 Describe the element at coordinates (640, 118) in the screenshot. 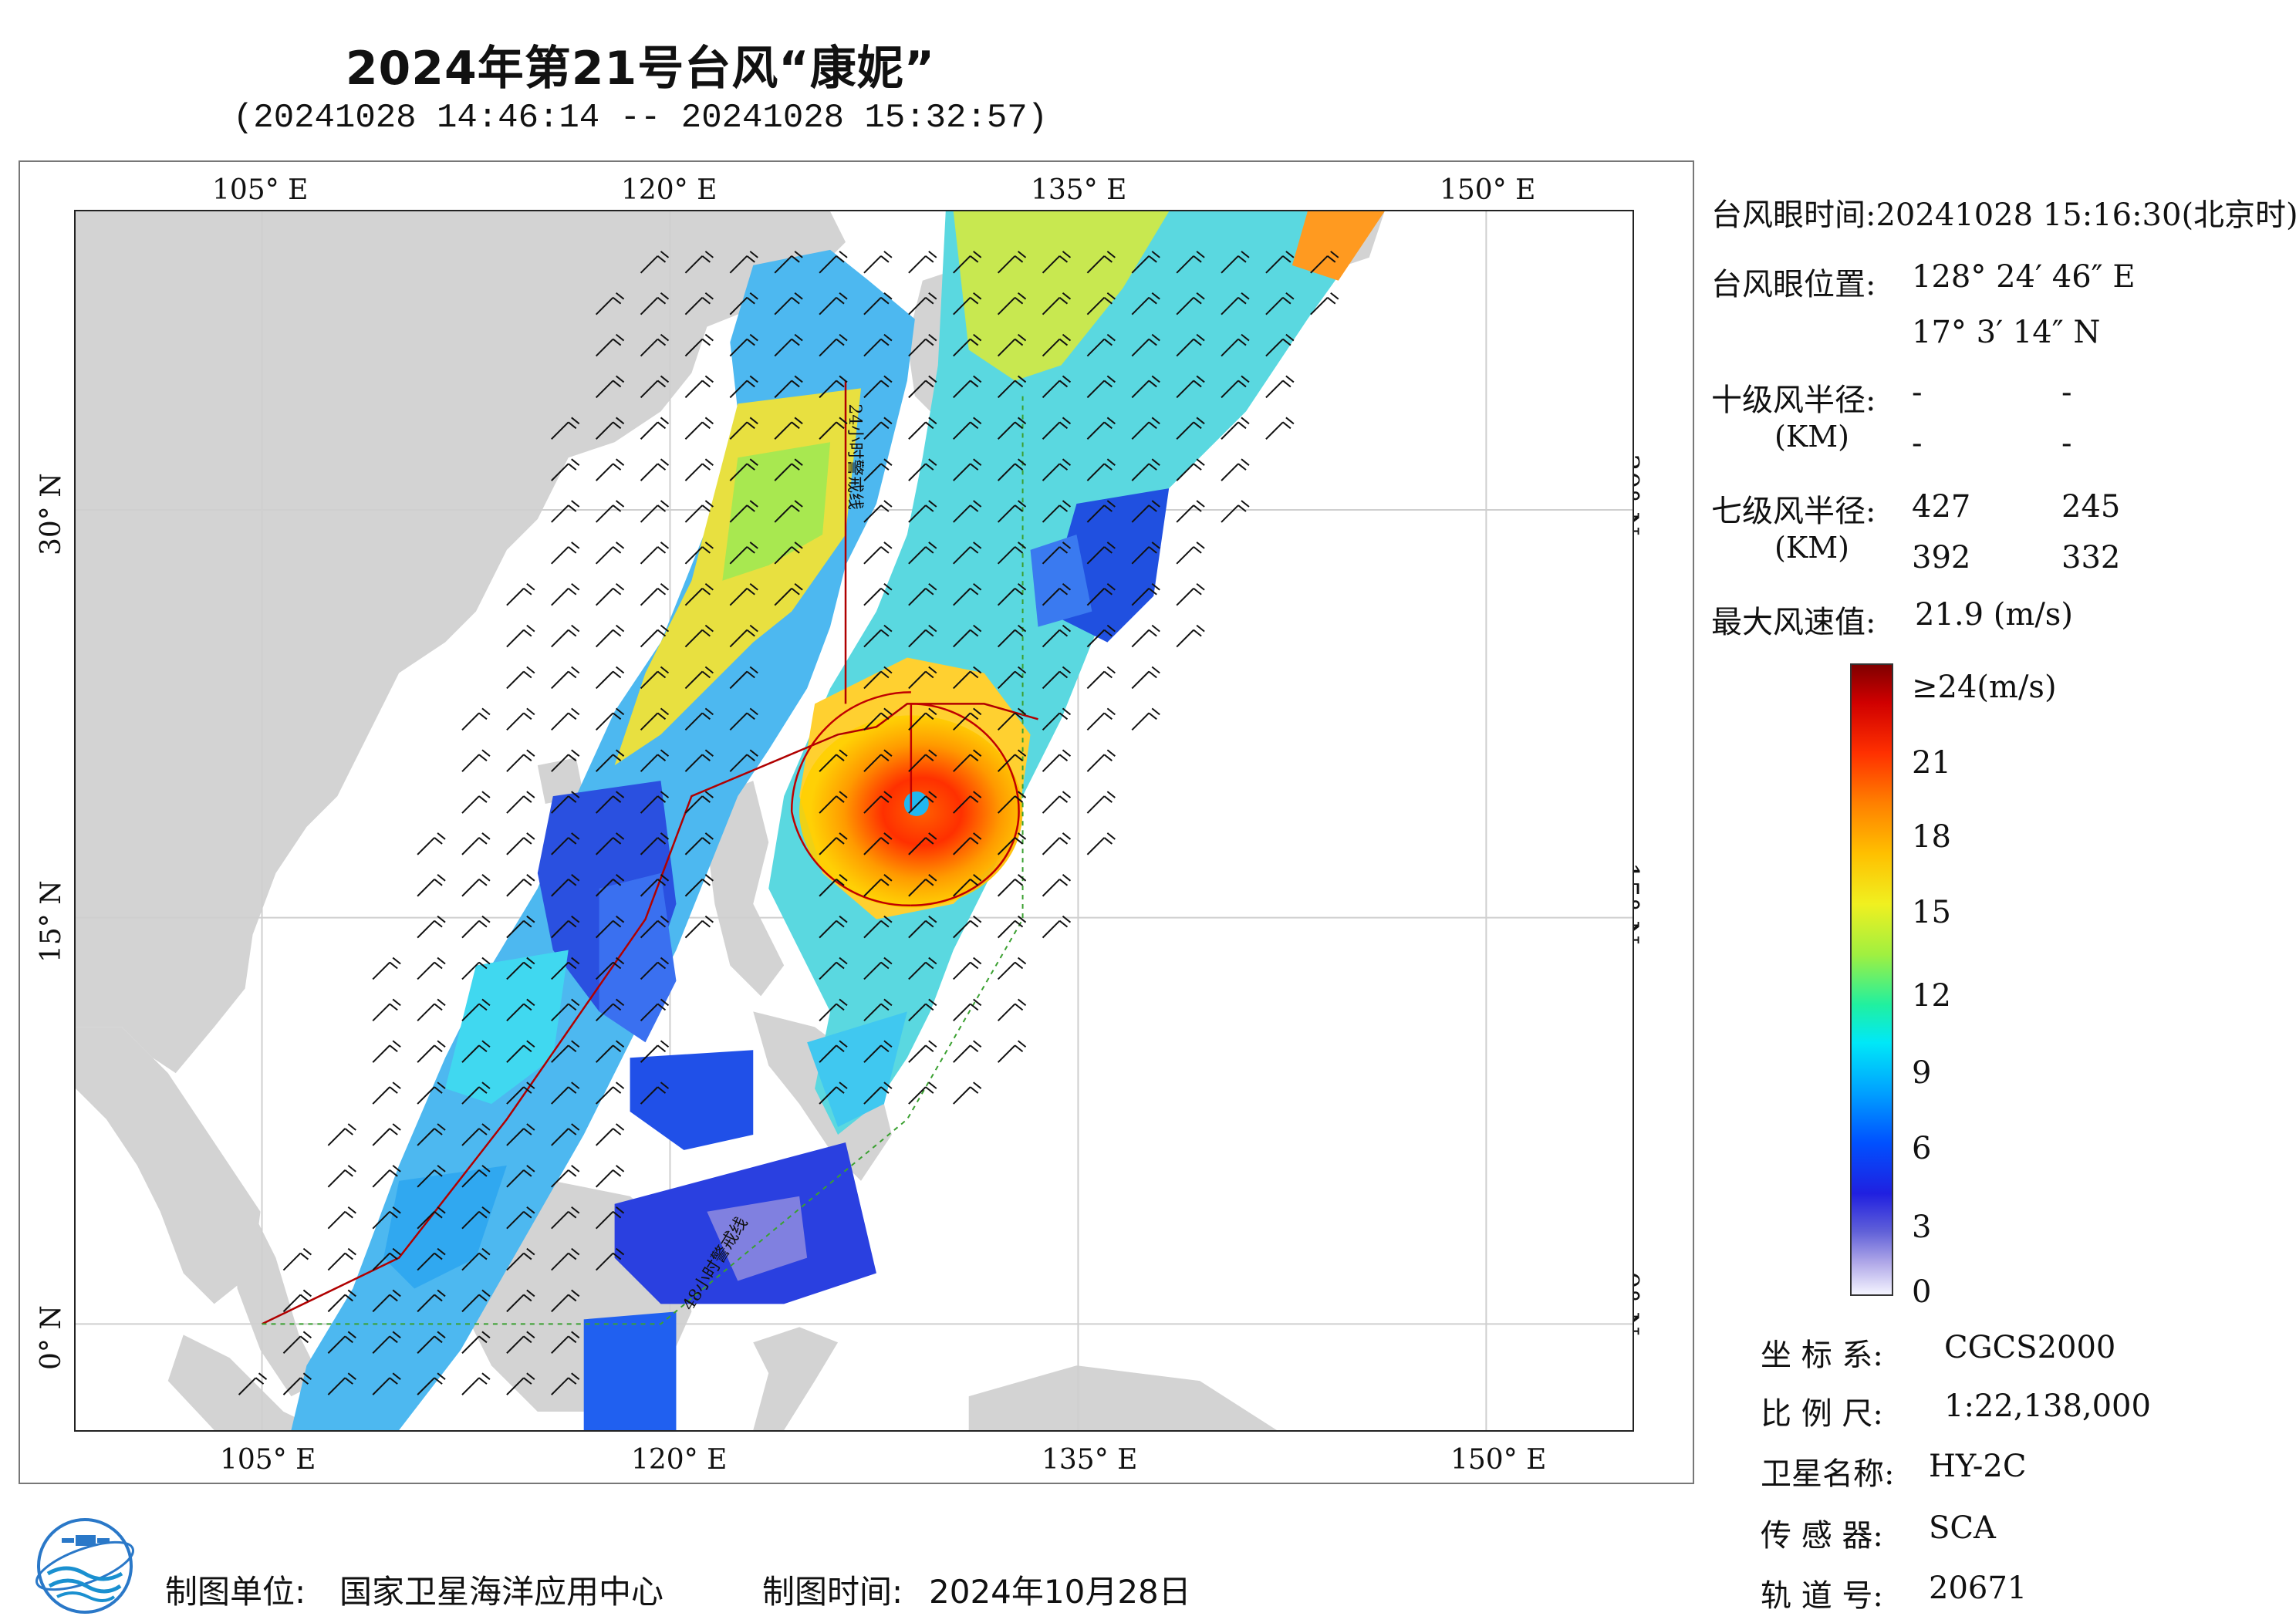

I see `map-subtitle: (20241028 14:46:14 -- 20241028 15:32:57)` at that location.